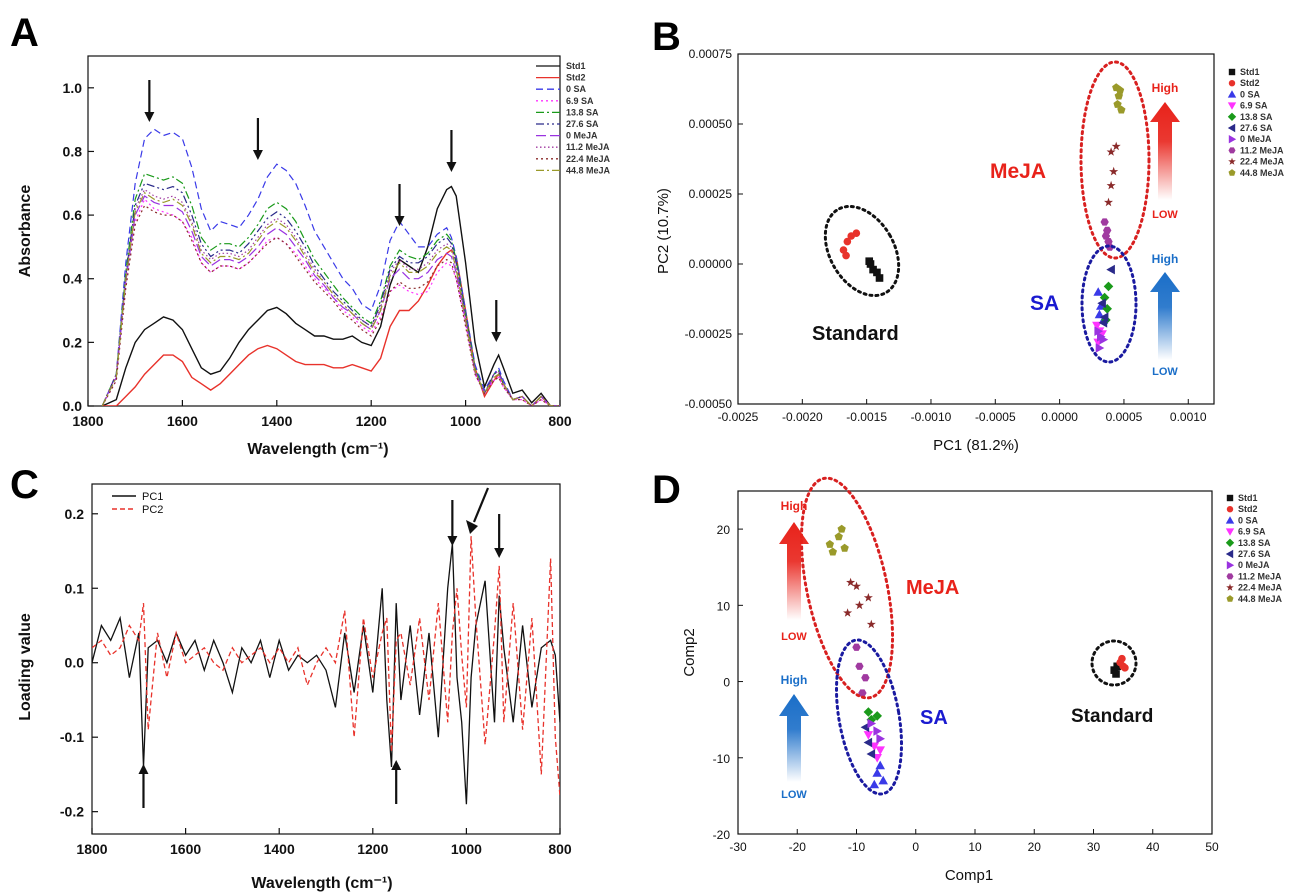  Describe the element at coordinates (722, 759) in the screenshot. I see `panel-d-ytick-label: -10` at that location.